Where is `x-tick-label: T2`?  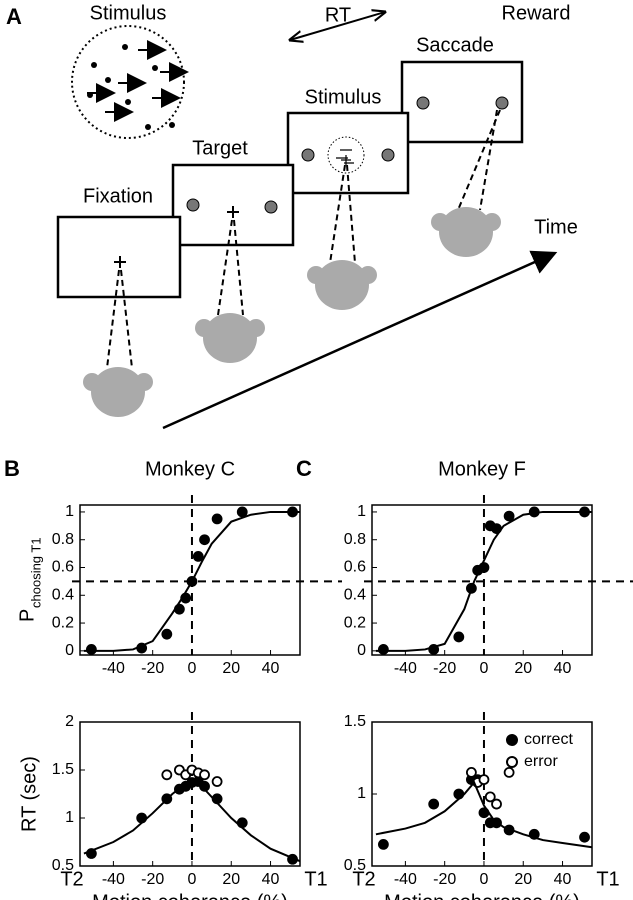
x-tick-label: T2 is located at coordinates (71, 879).